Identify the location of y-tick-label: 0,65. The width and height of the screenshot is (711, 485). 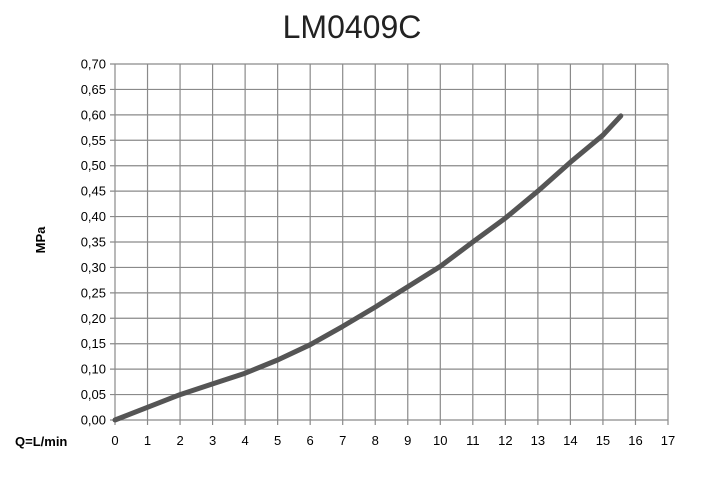
(93, 89).